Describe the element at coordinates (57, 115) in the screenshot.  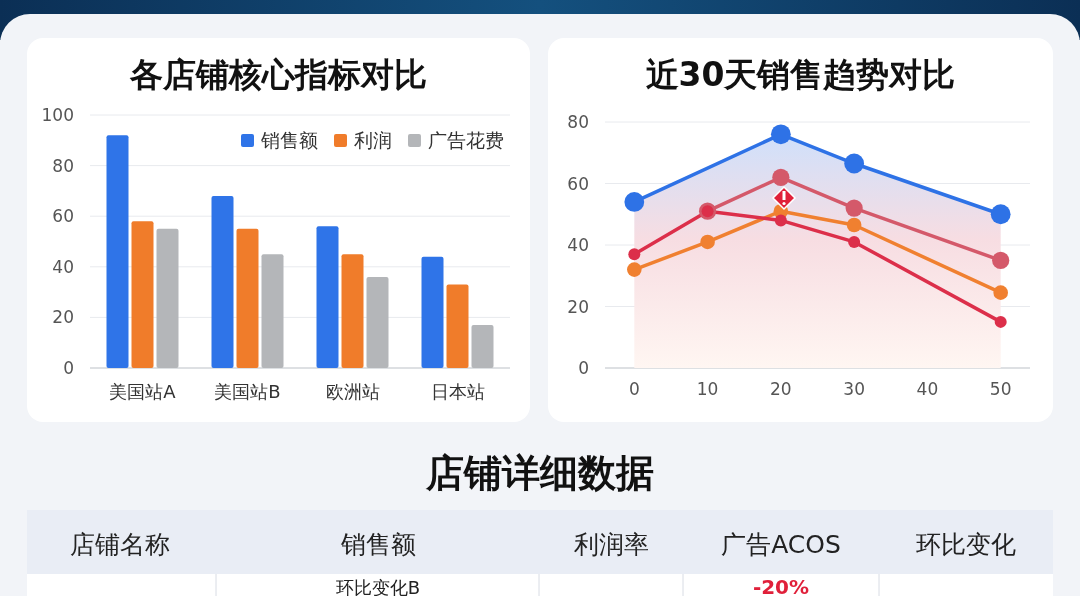
I see `y-tick-label: 100` at that location.